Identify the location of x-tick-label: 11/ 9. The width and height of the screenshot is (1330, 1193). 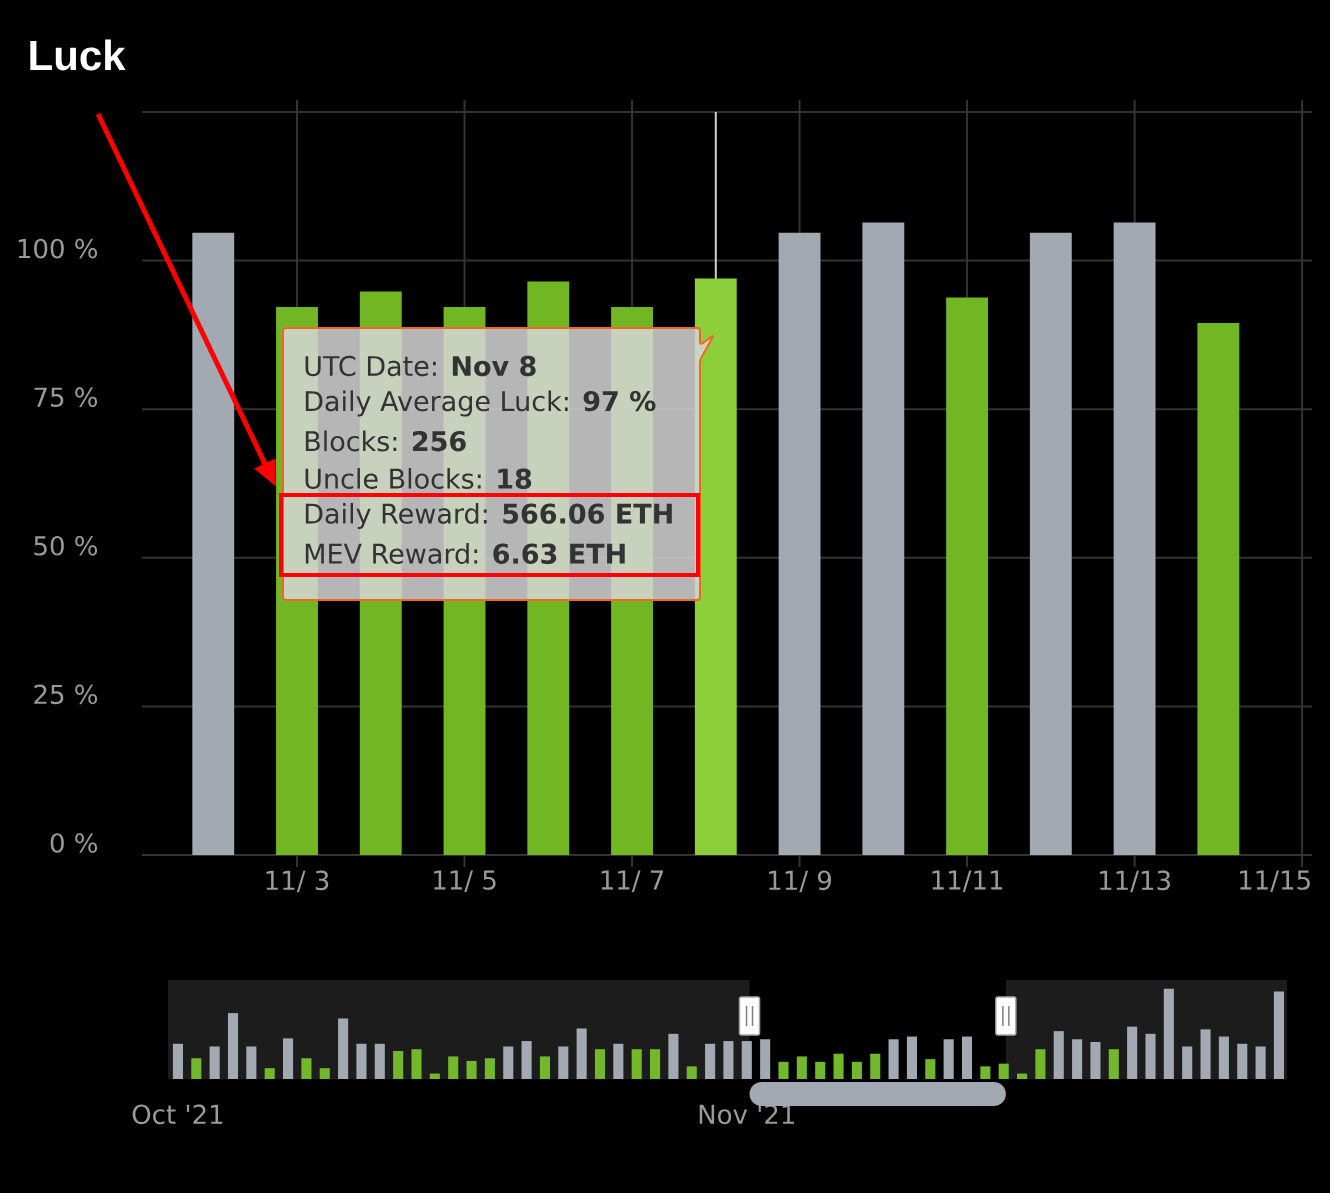
(800, 881).